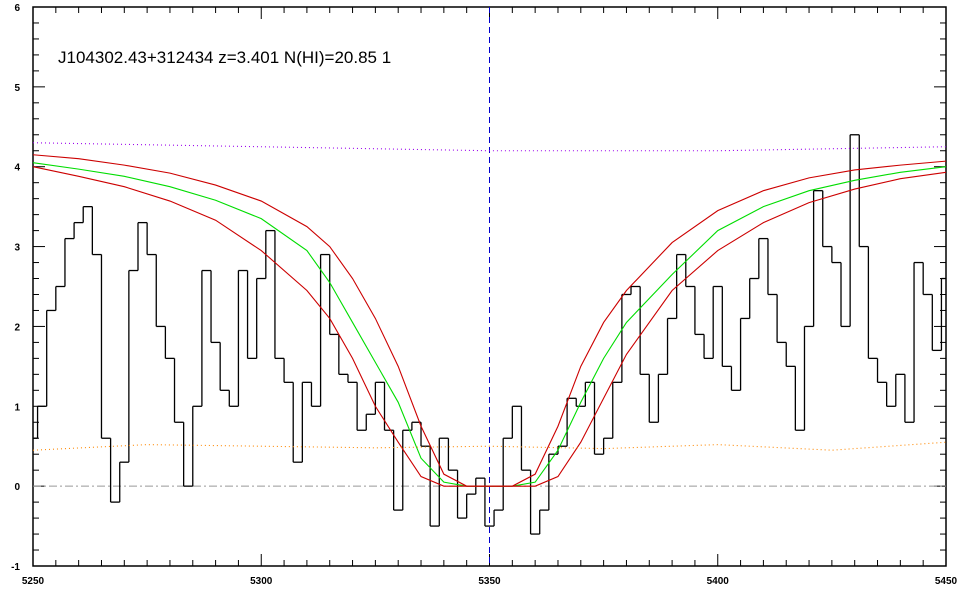 The image size is (960, 605). Describe the element at coordinates (33, 581) in the screenshot. I see `x-tick-label: 5250` at that location.